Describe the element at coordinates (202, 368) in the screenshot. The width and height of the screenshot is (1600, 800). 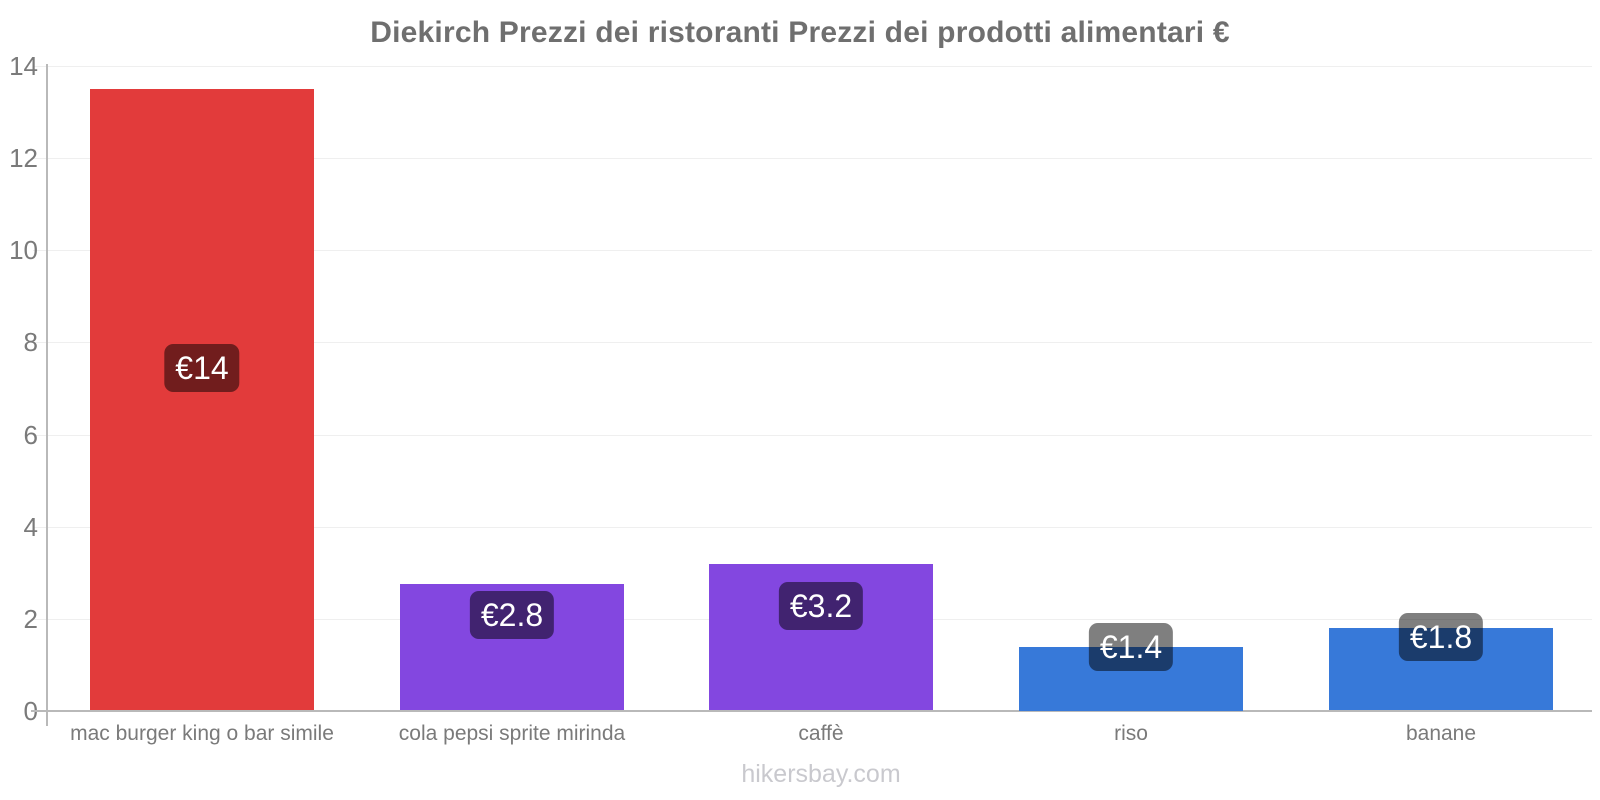
I see `value-label-mac-burger-king-o-bar-simile: €14` at that location.